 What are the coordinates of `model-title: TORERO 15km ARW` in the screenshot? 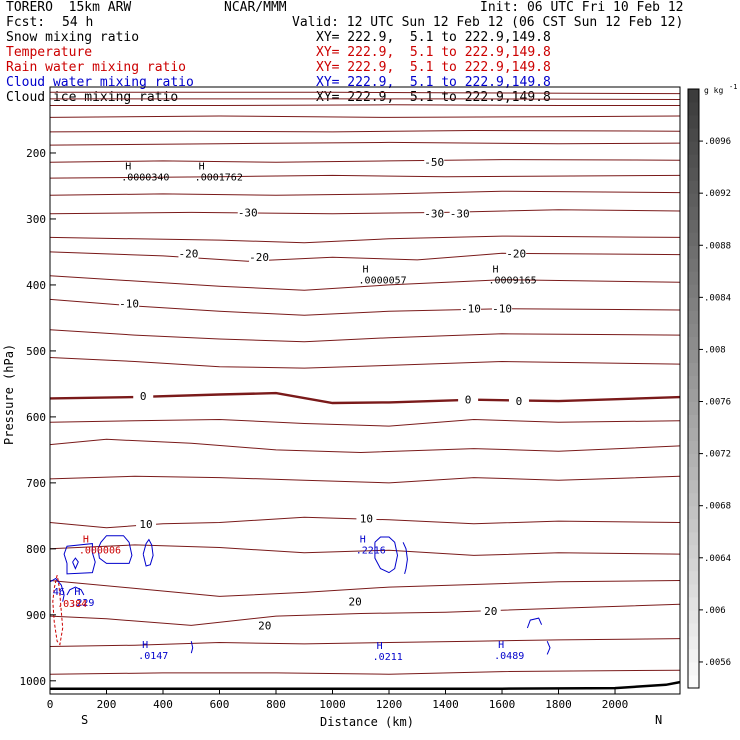 It's located at (69, 7).